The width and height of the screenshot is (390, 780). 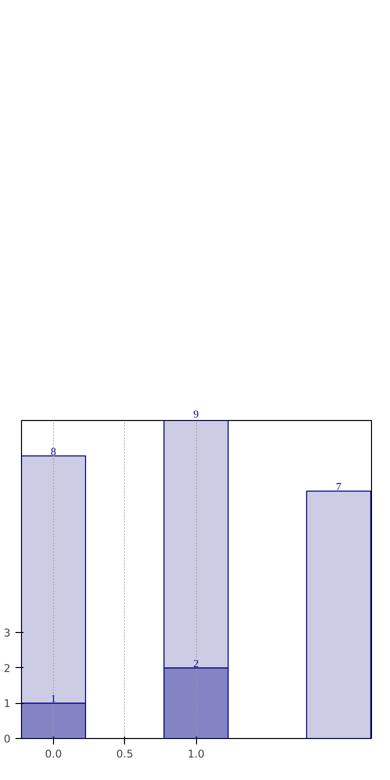 What do you see at coordinates (7, 633) in the screenshot?
I see `y-tick-label: 3` at bounding box center [7, 633].